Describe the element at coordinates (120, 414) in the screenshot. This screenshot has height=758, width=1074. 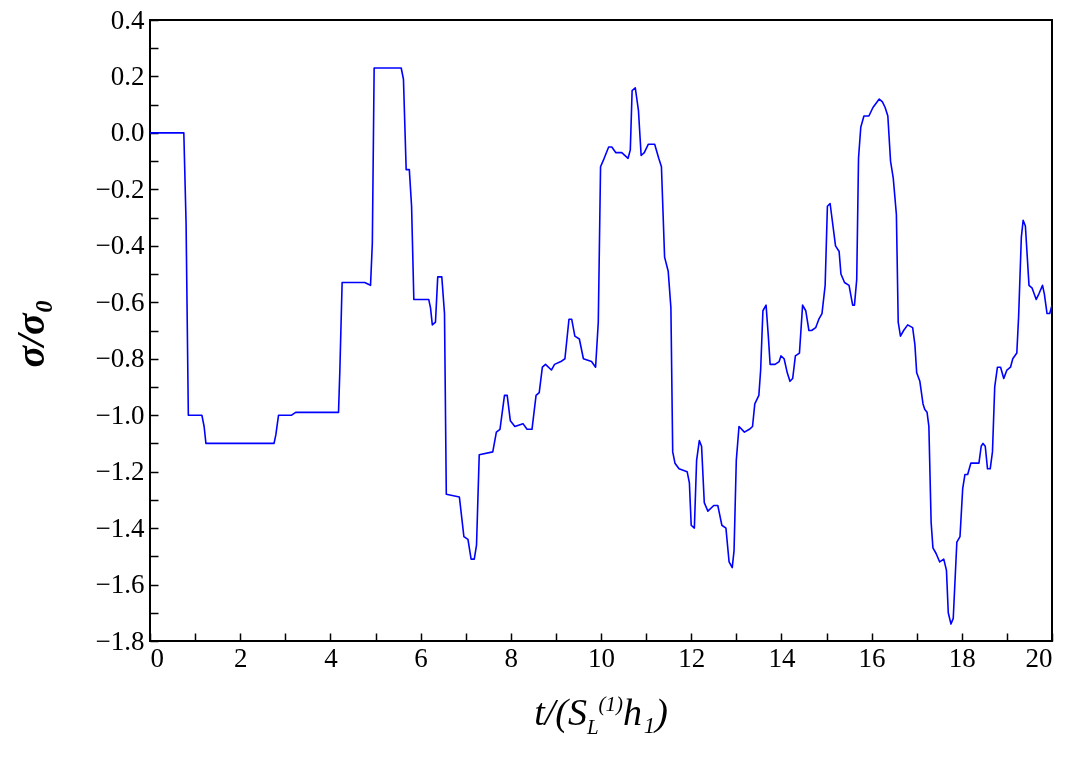
I see `y-tick-label: −1.0` at that location.